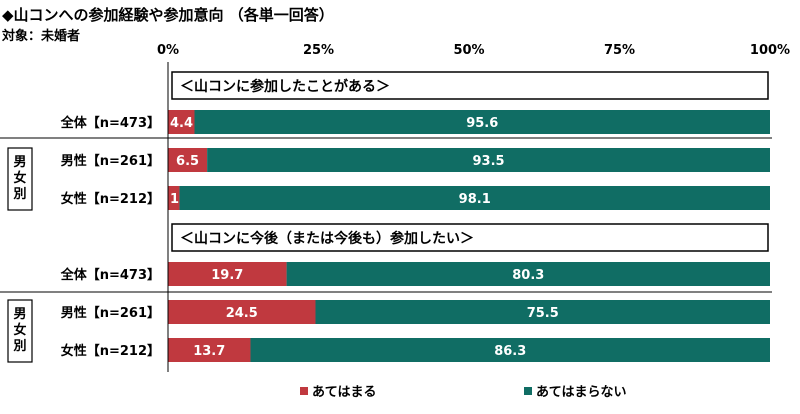  I want to click on data-label: 75.5, so click(543, 313).